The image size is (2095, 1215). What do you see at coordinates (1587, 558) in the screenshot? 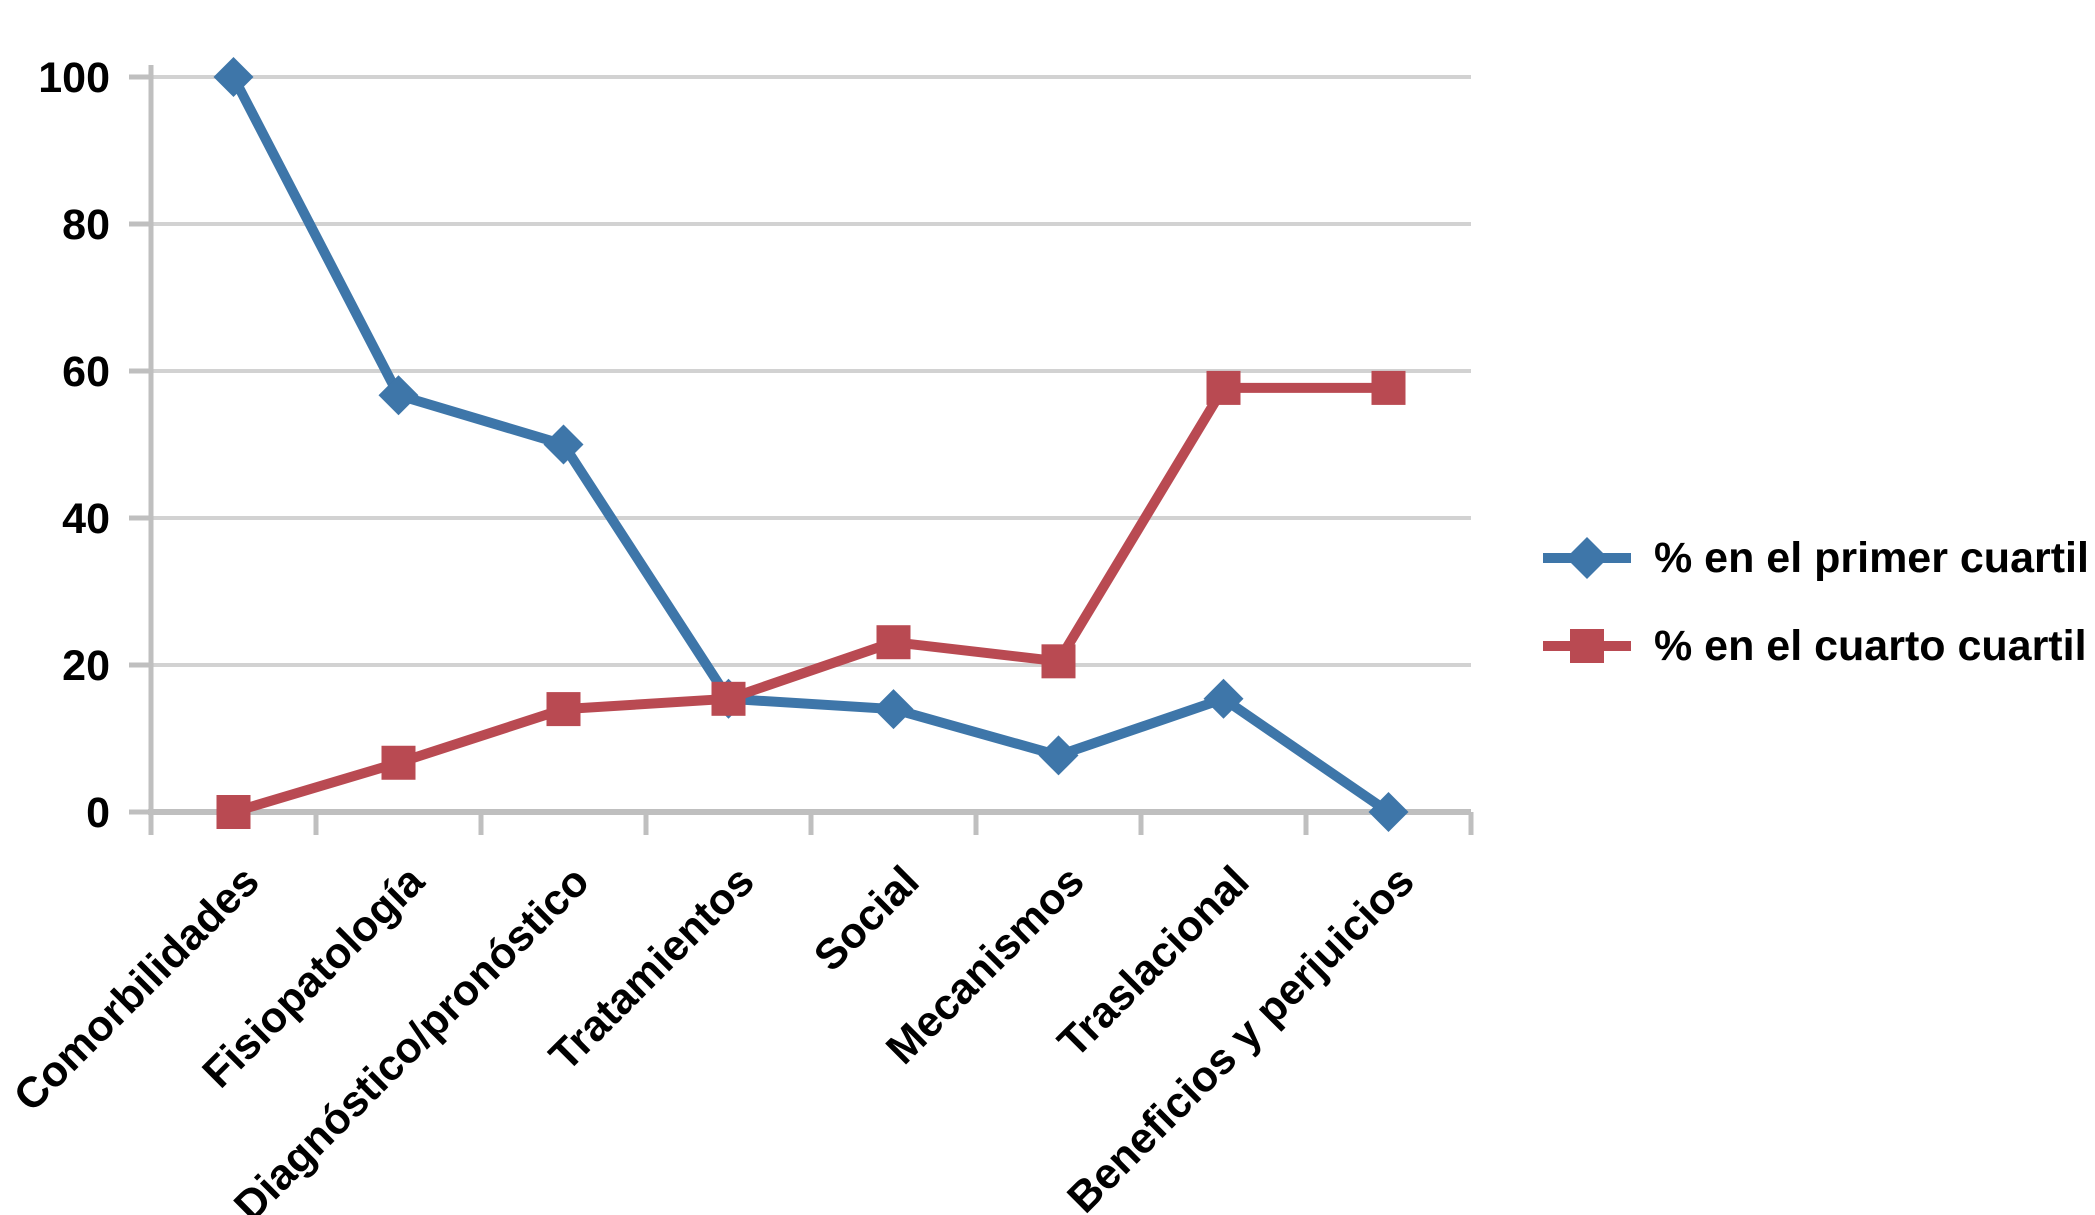
I see `legend-marker-blue-diamond-icon` at bounding box center [1587, 558].